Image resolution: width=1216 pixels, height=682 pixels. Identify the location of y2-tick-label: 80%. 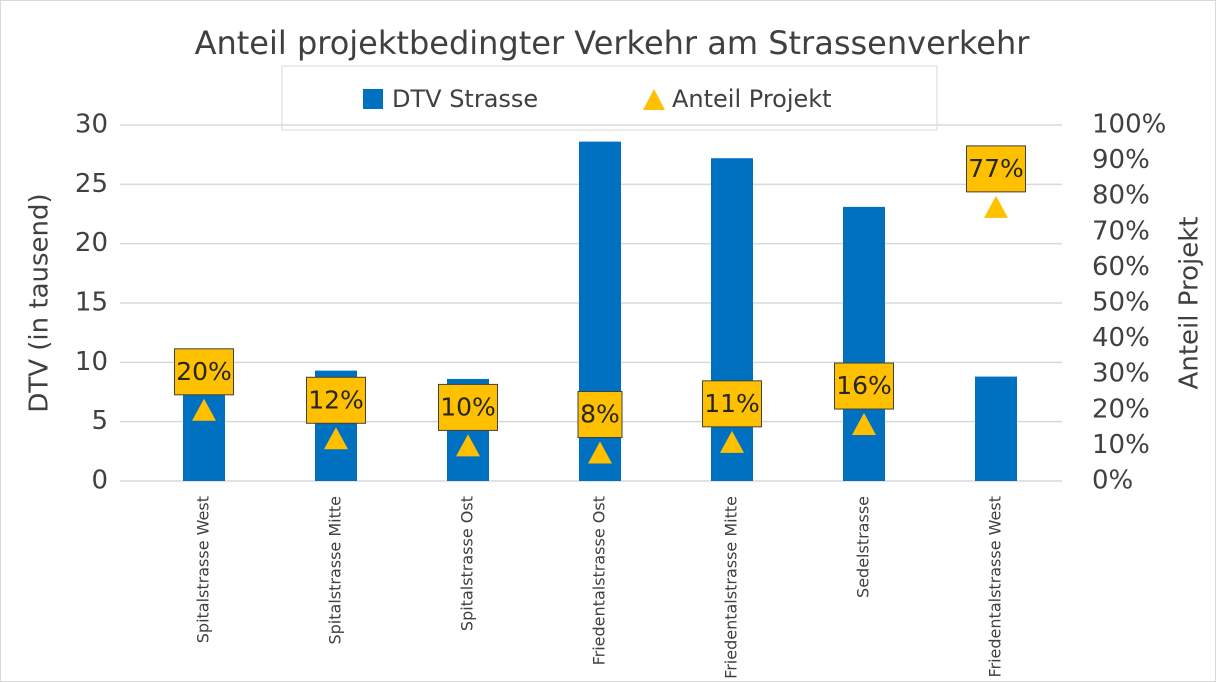
(1121, 196).